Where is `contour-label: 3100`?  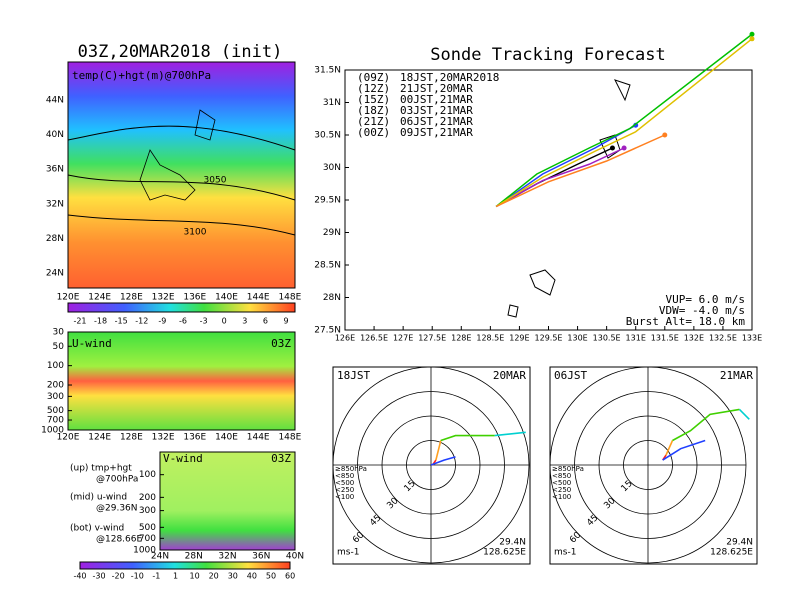
contour-label: 3100 is located at coordinates (195, 233).